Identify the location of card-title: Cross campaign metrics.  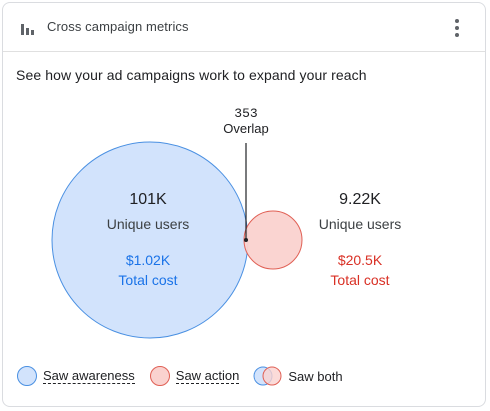
(118, 26).